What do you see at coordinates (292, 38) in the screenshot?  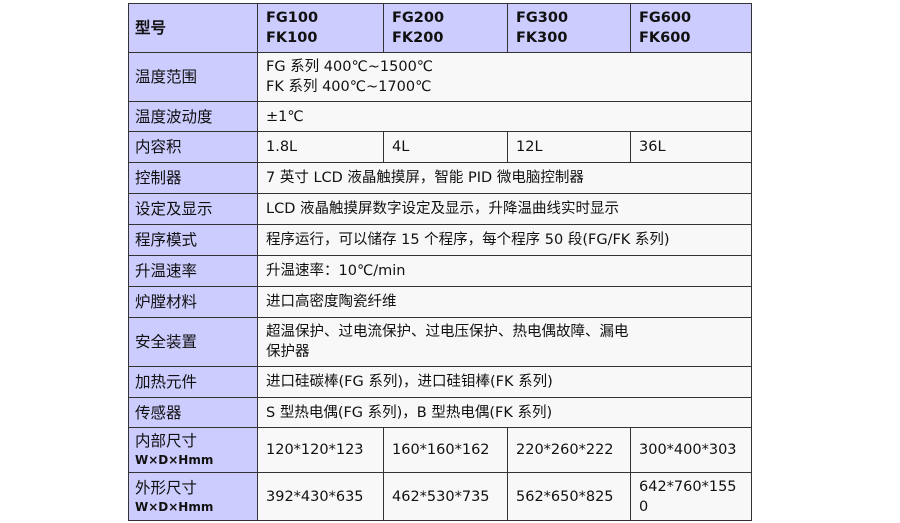 I see `model-fk: FK100` at bounding box center [292, 38].